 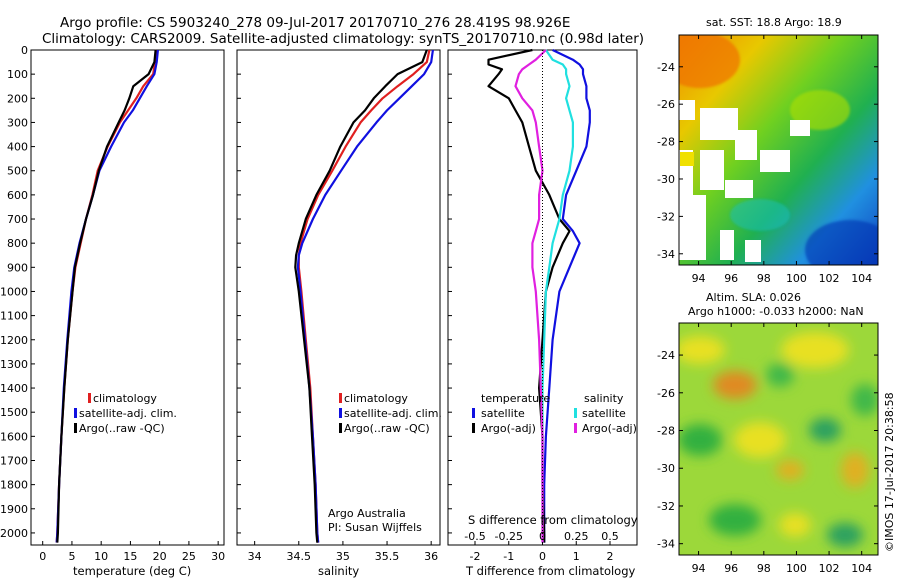 What do you see at coordinates (17, 195) in the screenshot?
I see `y-tick-label: 600` at bounding box center [17, 195].